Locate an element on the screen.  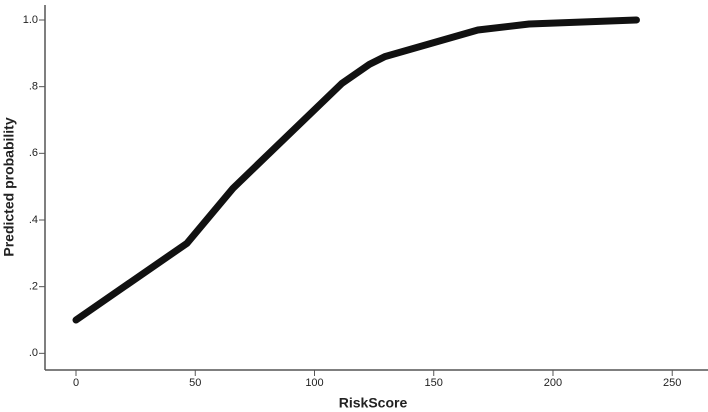
x-tick-label: 100 is located at coordinates (314, 383).